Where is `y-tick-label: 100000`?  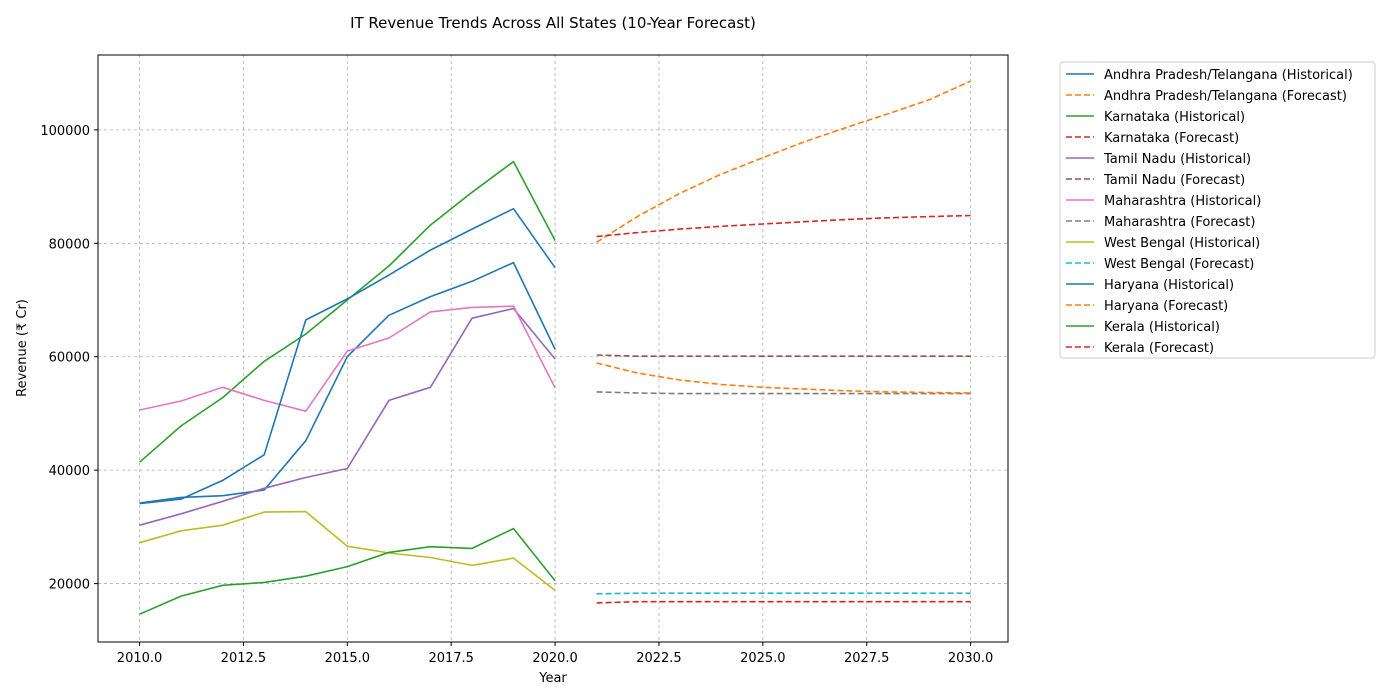
y-tick-label: 100000 is located at coordinates (65, 131).